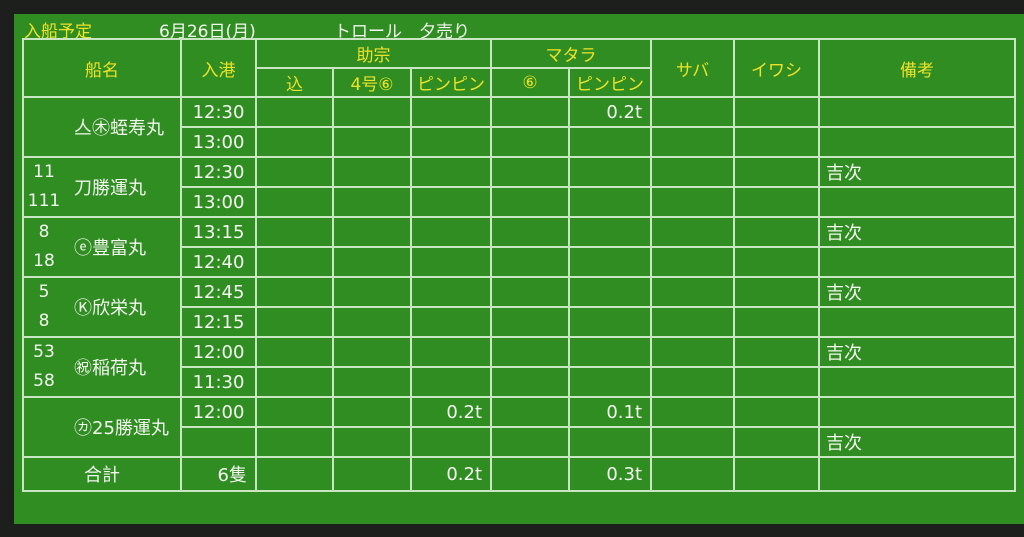 This screenshot has height=537, width=1024. I want to click on table-row: 5 8 Ⓚ欣栄丸 12:45 吉次, so click(519, 307).